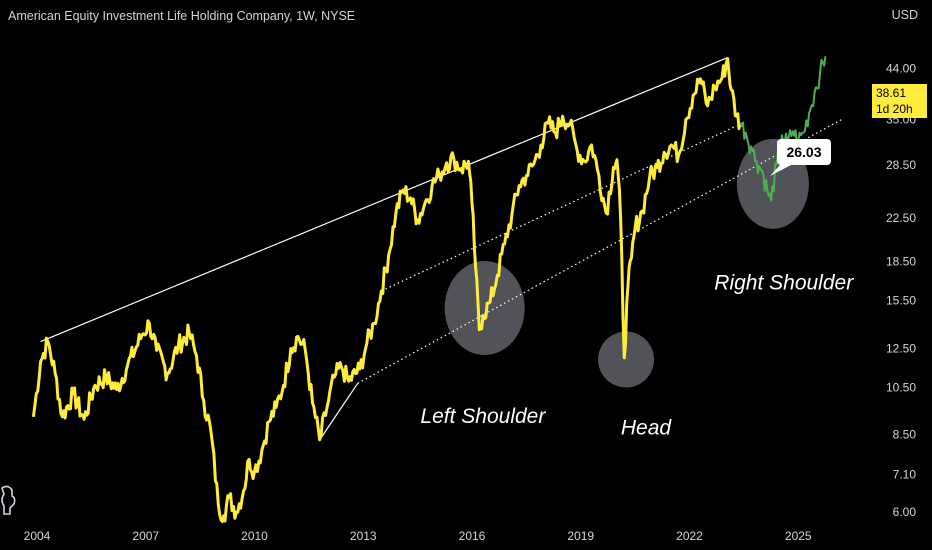 The width and height of the screenshot is (932, 550). Describe the element at coordinates (37, 536) in the screenshot. I see `x-tick-label: 2004` at that location.